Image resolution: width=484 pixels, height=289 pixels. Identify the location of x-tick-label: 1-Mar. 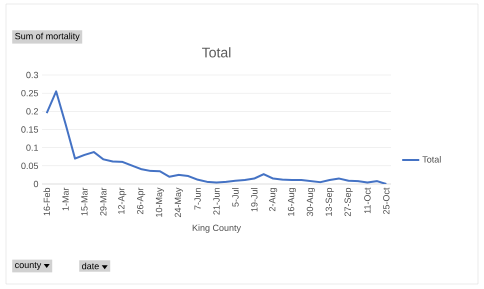
(65, 199).